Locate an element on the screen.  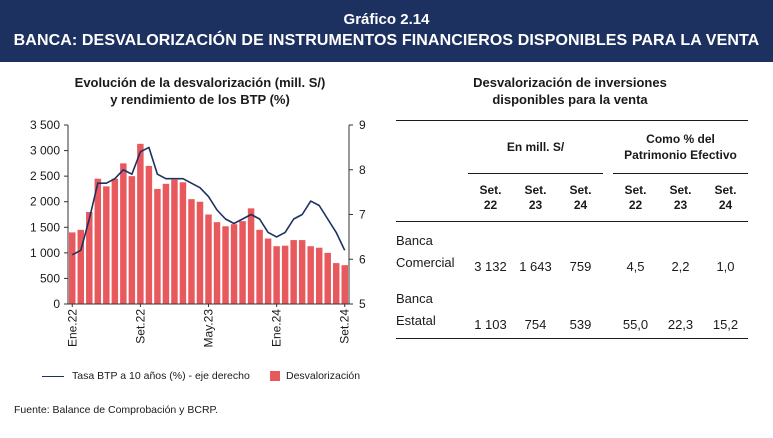
line-tasa-btp is located at coordinates (208, 201).